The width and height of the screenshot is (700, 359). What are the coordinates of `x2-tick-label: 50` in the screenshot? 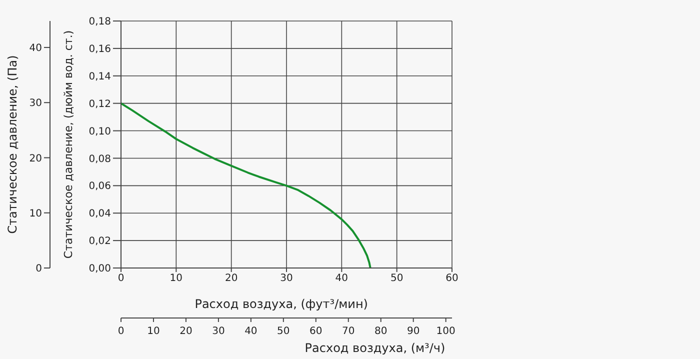 It's located at (283, 331).